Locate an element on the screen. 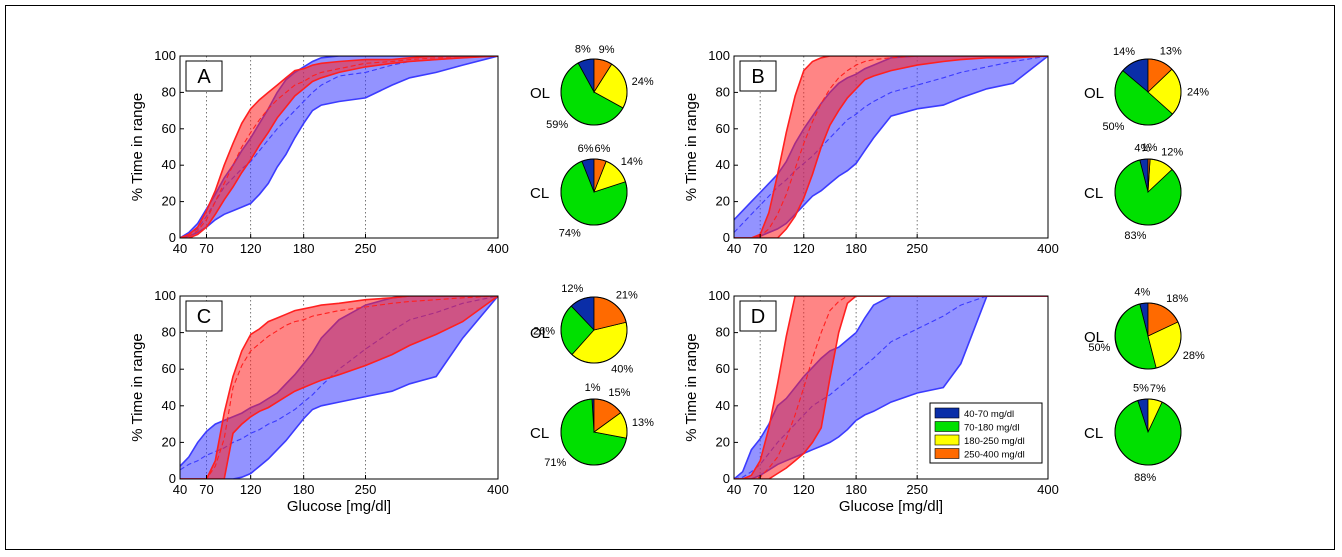 Image resolution: width=1342 pixels, height=557 pixels. ytick-label-100: 100 is located at coordinates (719, 295).